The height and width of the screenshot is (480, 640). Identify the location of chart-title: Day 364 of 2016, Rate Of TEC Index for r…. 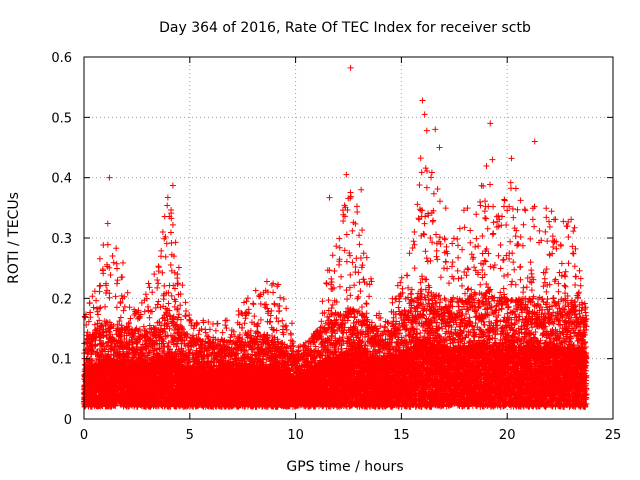
(345, 28).